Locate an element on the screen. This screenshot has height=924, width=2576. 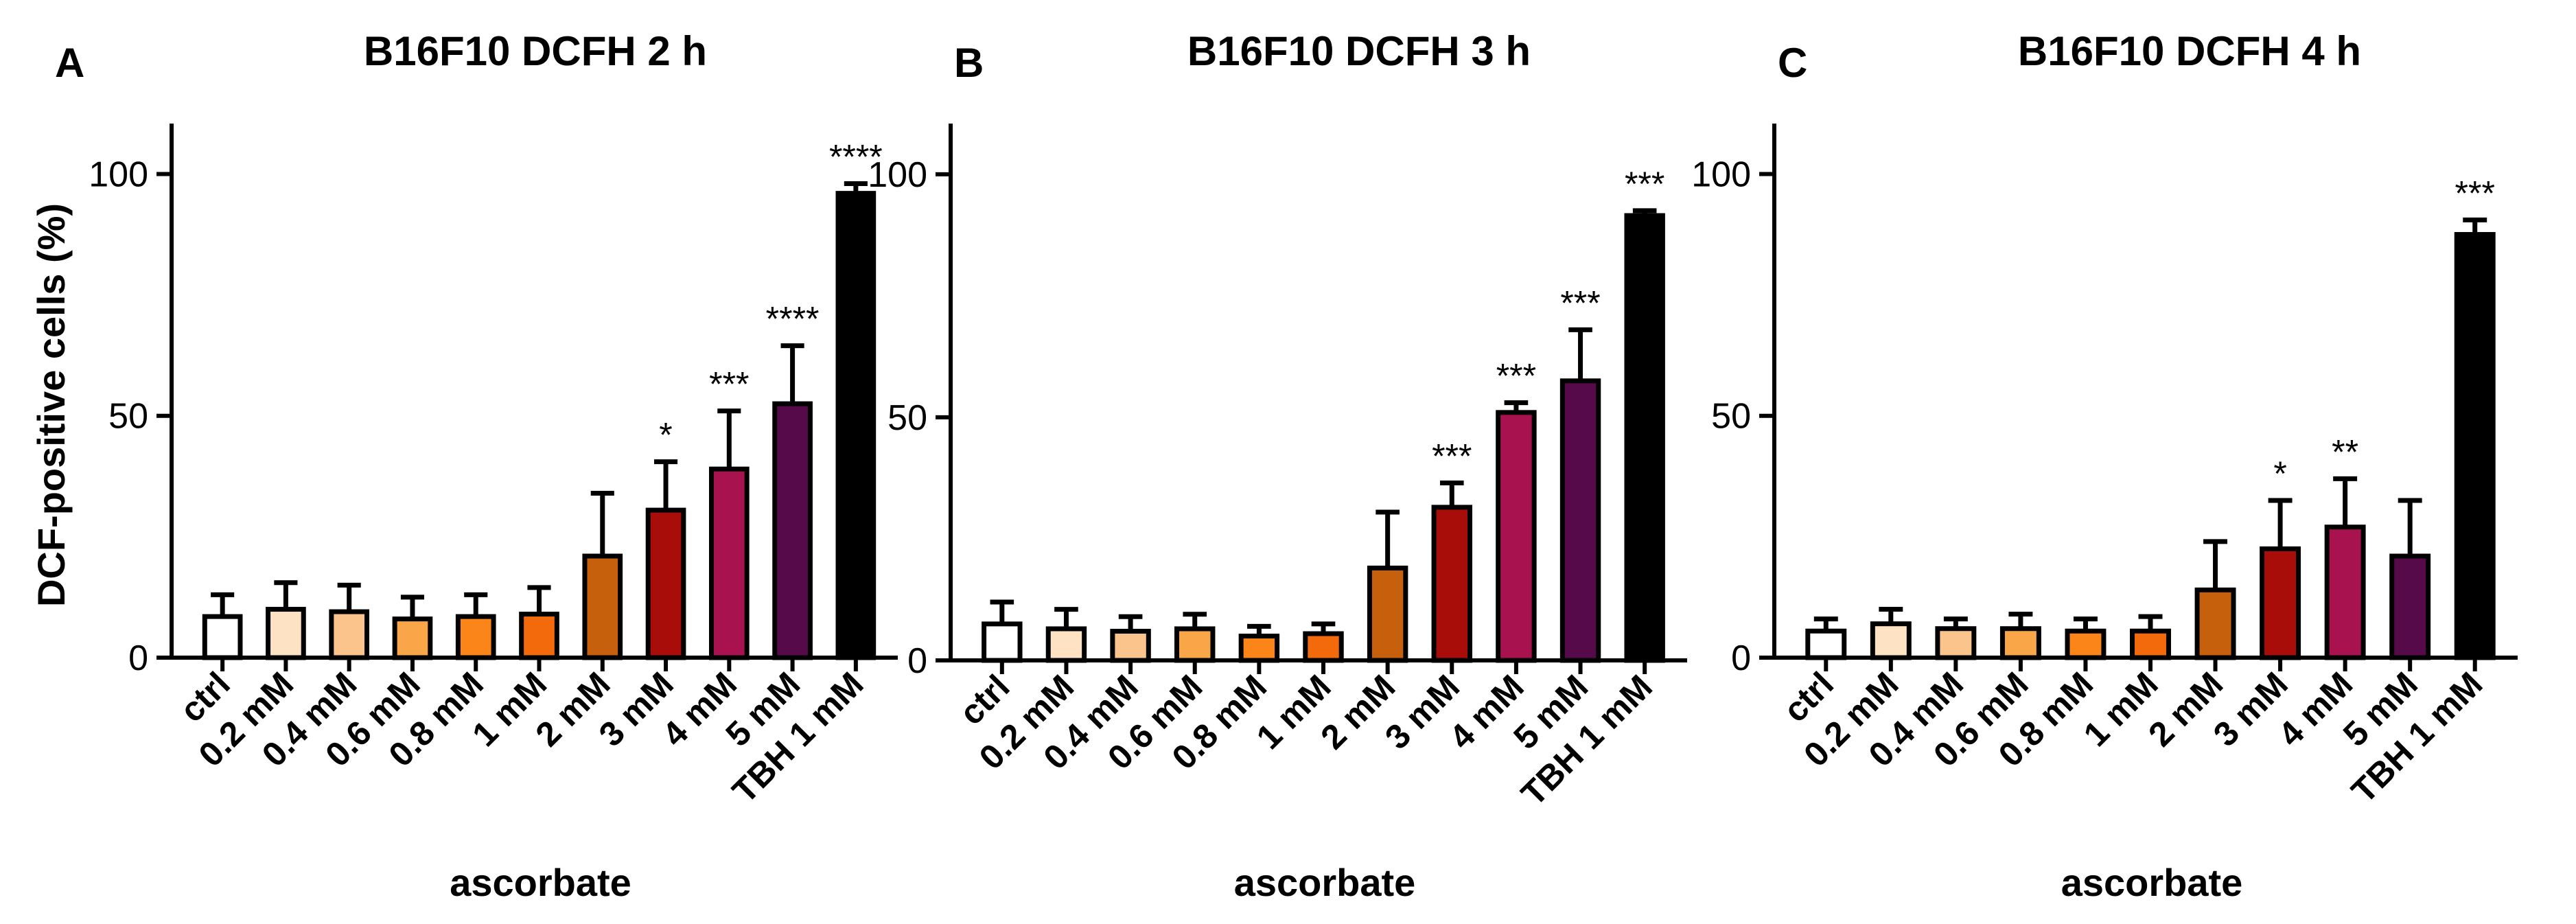
chart-title: B16F10 DCFH 3 h is located at coordinates (1359, 51).